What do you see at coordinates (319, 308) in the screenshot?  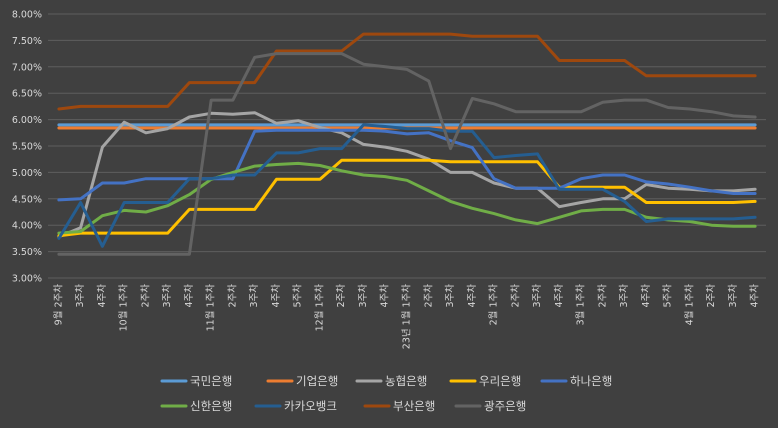 I see `x-tick-label: 12월 1주차` at bounding box center [319, 308].